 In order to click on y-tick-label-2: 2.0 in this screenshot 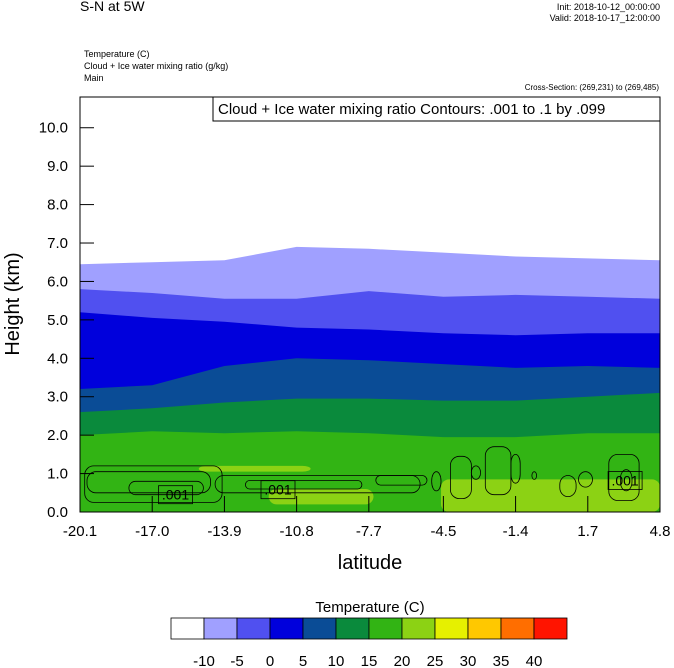, I will do `click(57, 435)`.